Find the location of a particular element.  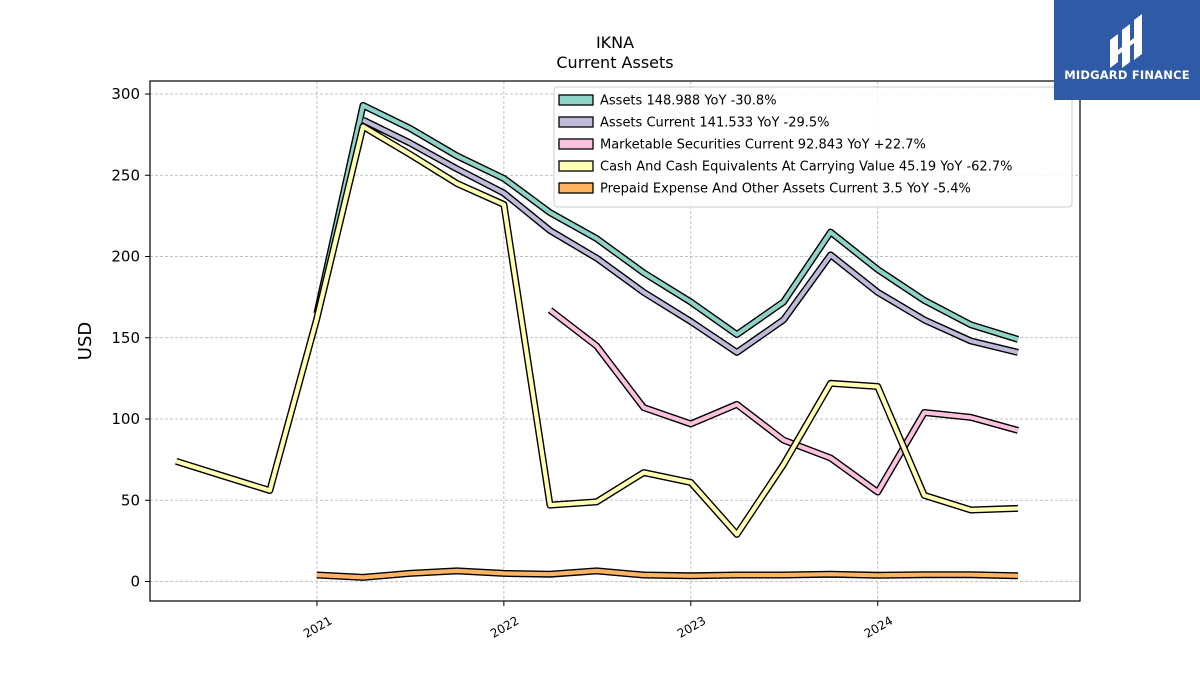

y-tick-label: 150 is located at coordinates (125, 338).